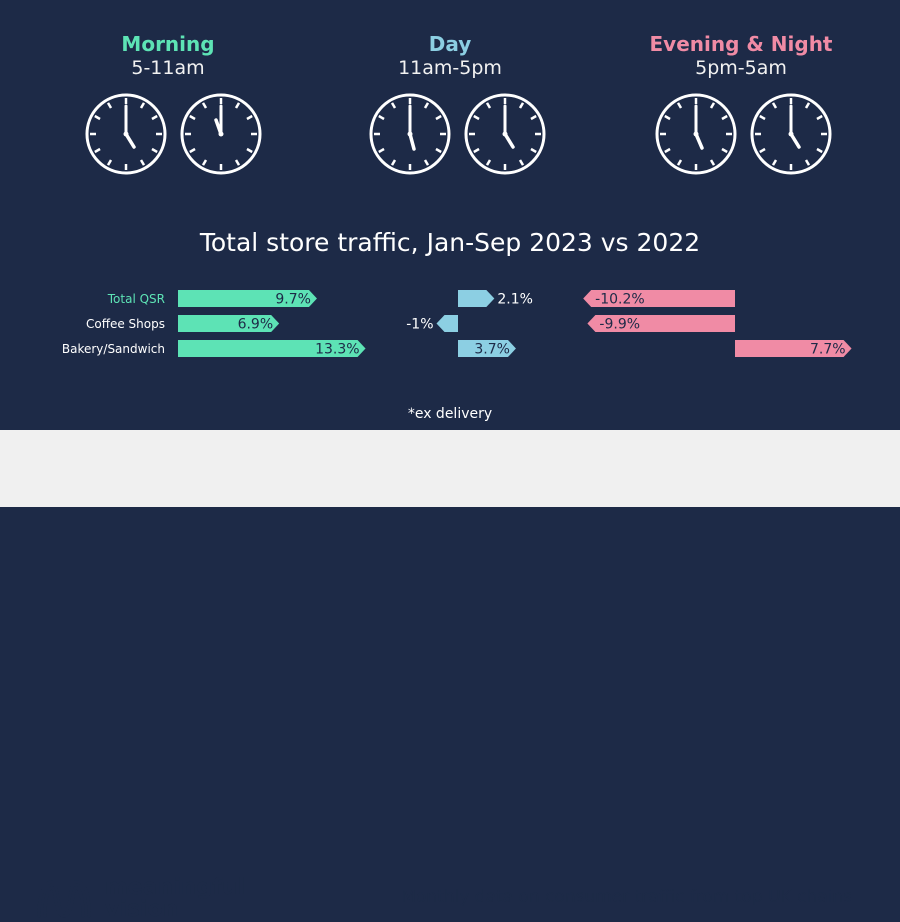 The height and width of the screenshot is (922, 900). I want to click on brand-name: meaningful vision, so click(175, 899).